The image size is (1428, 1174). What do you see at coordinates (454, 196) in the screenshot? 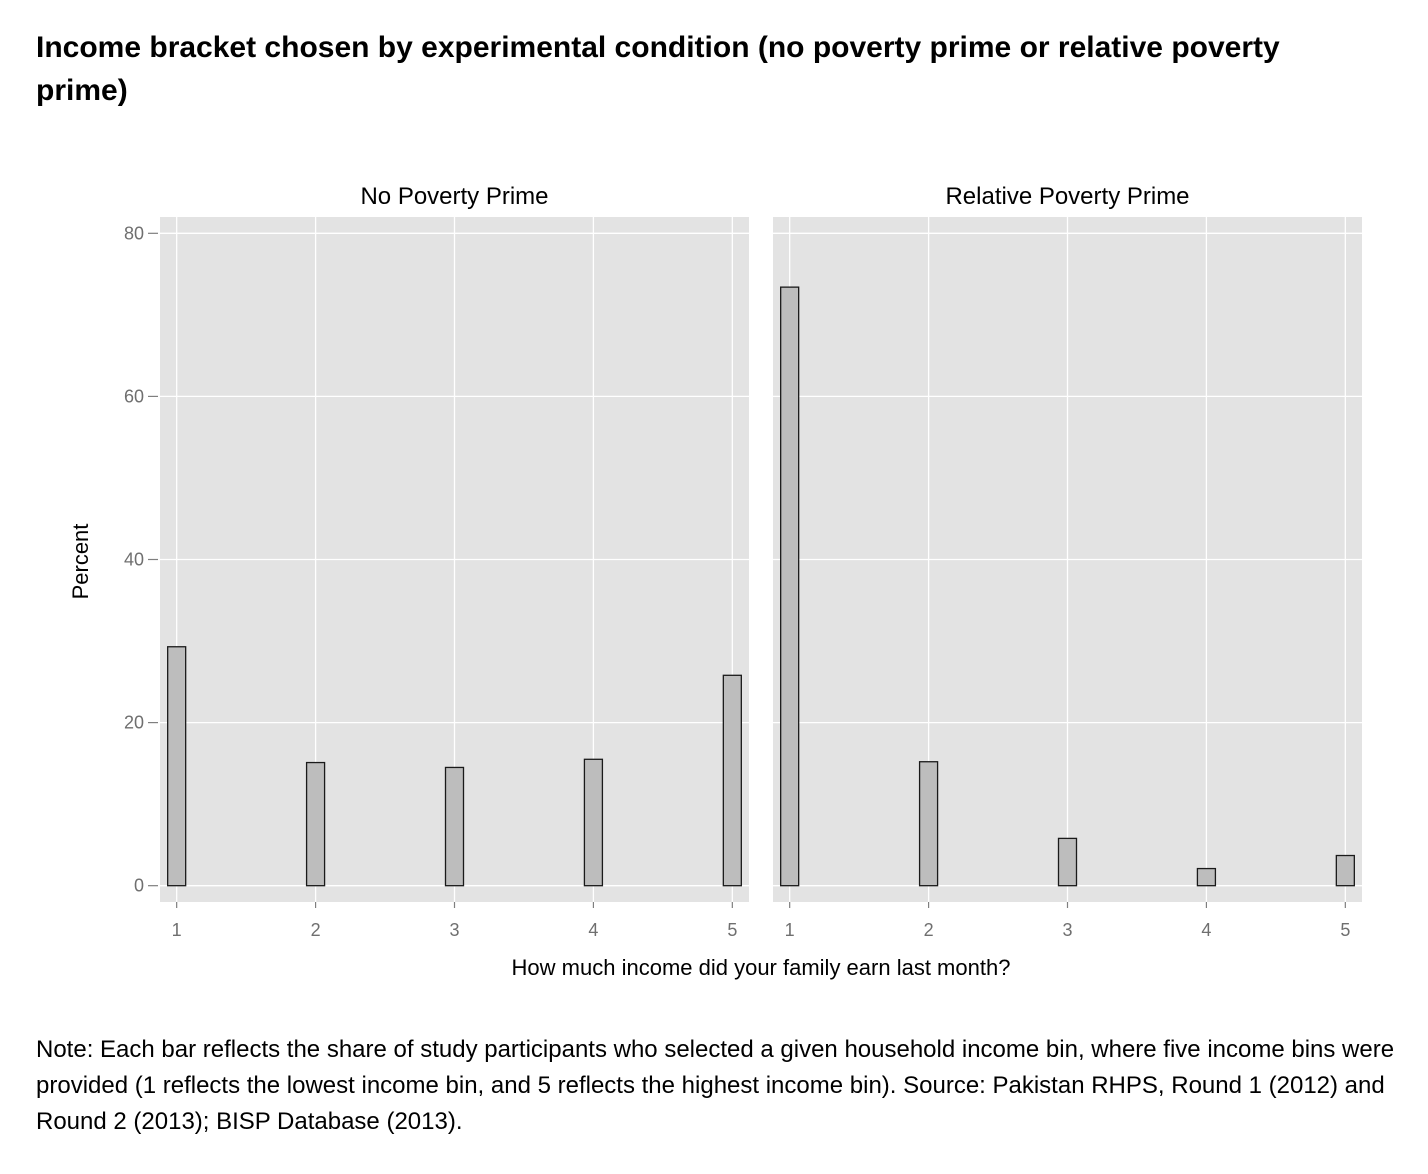
I see `facet-label: No Poverty Prime` at bounding box center [454, 196].